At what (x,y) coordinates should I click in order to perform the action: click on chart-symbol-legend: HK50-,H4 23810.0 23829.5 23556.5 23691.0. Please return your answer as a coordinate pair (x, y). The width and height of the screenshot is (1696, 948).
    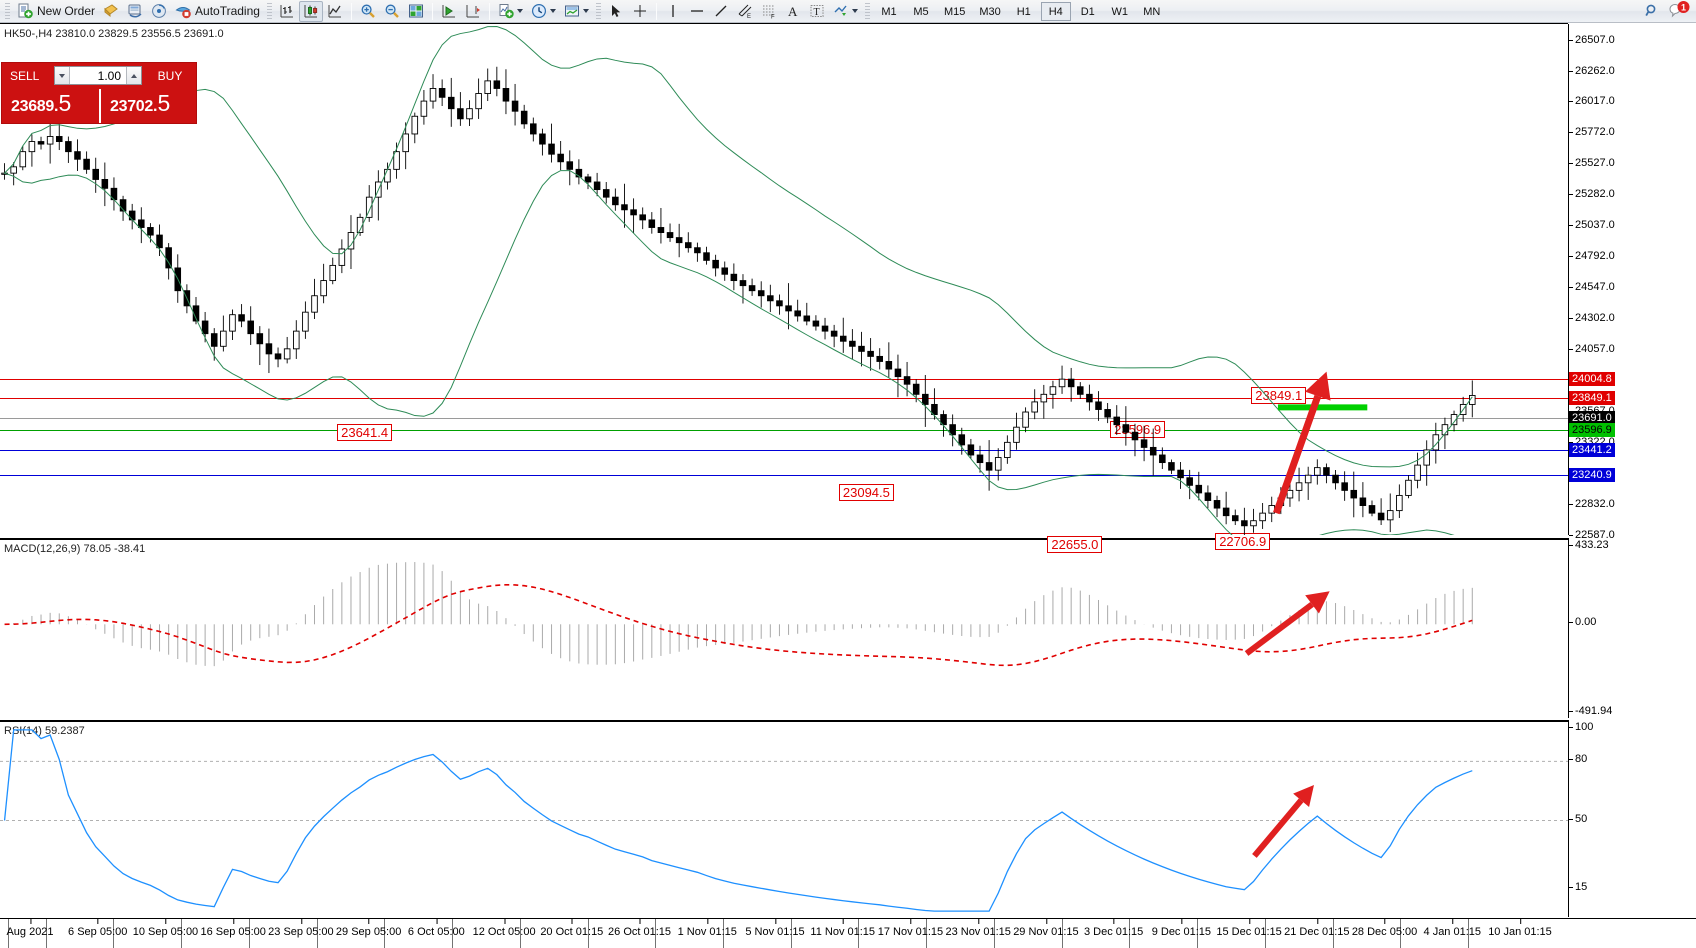
    Looking at the image, I should click on (114, 34).